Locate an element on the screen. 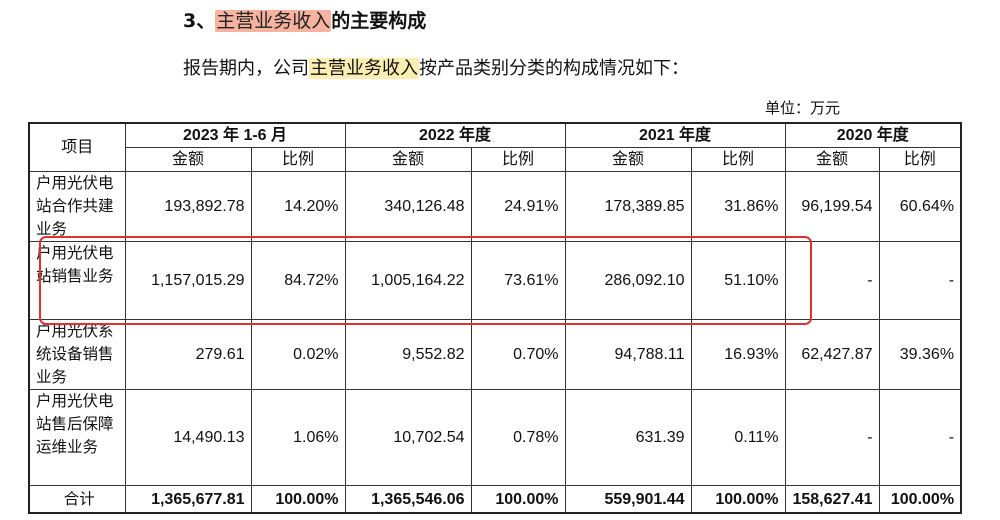 The height and width of the screenshot is (520, 1000). cell-value: 14.20% is located at coordinates (298, 206).